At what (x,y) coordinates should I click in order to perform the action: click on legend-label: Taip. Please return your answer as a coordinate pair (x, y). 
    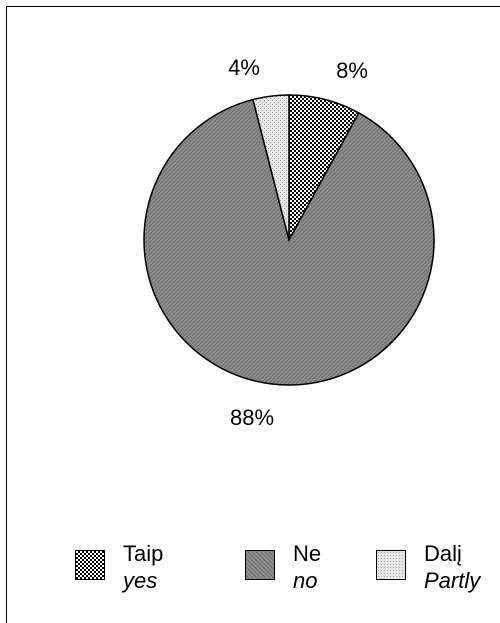
    Looking at the image, I should click on (143, 553).